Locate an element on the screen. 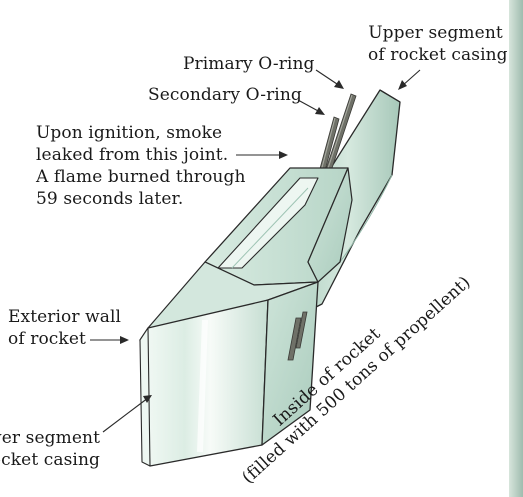 The image size is (523, 497). label-secondary-oring: Secondary O-ring is located at coordinates (225, 95).